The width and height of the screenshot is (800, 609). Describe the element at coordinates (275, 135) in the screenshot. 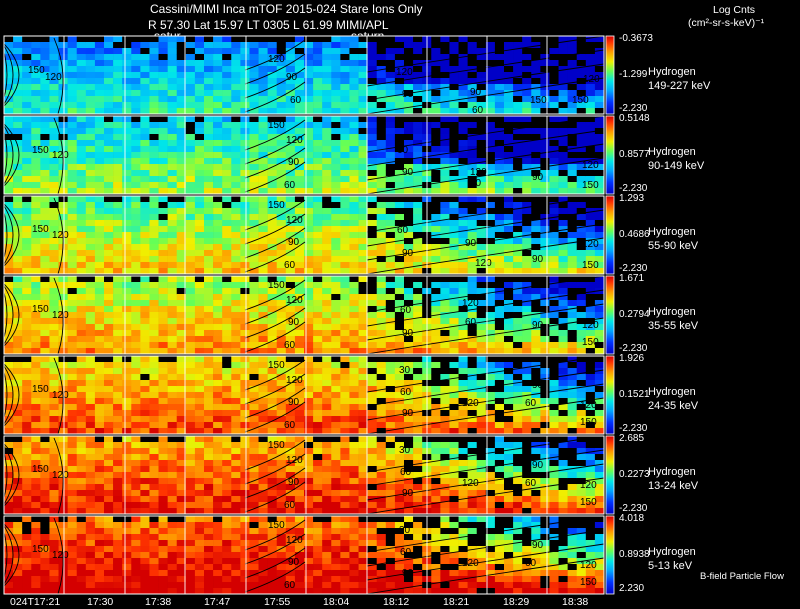

I see `contour-line` at that location.